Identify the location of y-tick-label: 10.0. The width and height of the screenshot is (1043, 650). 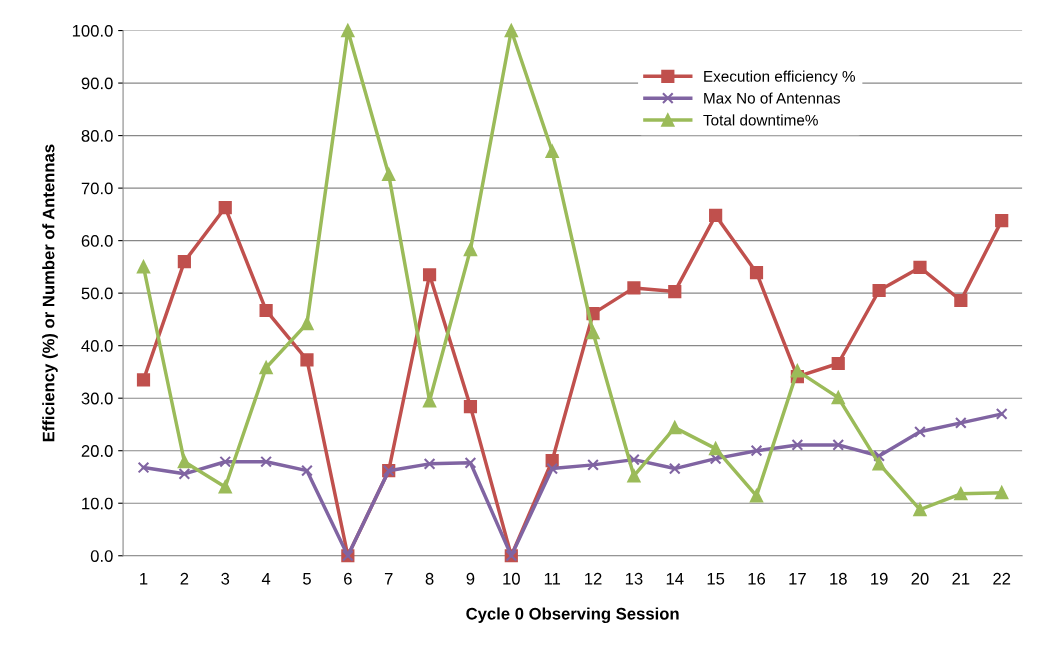
(97, 503).